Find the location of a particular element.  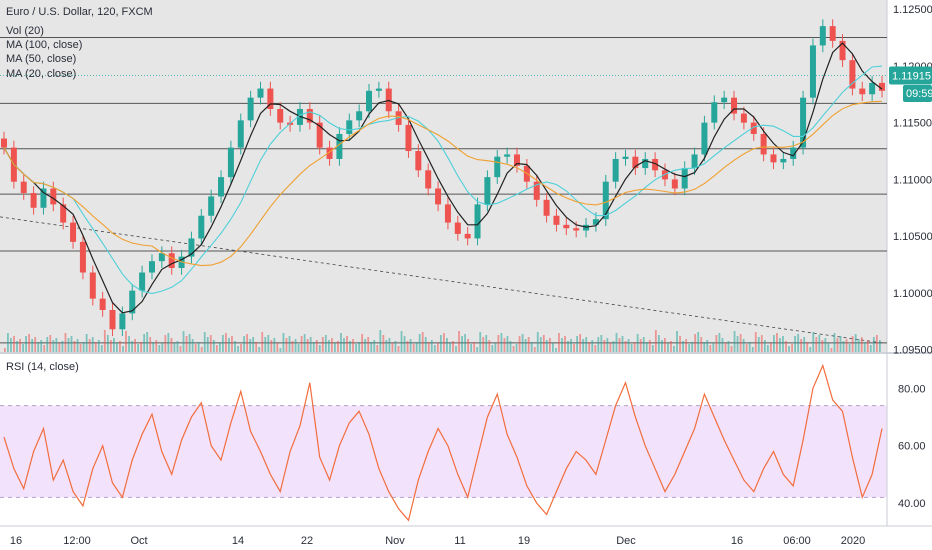

legend-symbol: Euro / U.S. Dollar, 120, FXCM is located at coordinates (79, 12).